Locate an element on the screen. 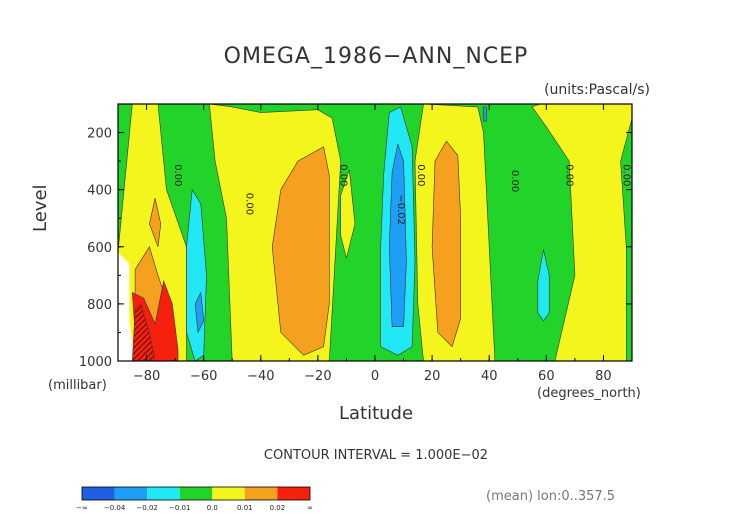  y-tick-label: 1000 is located at coordinates (95, 362).